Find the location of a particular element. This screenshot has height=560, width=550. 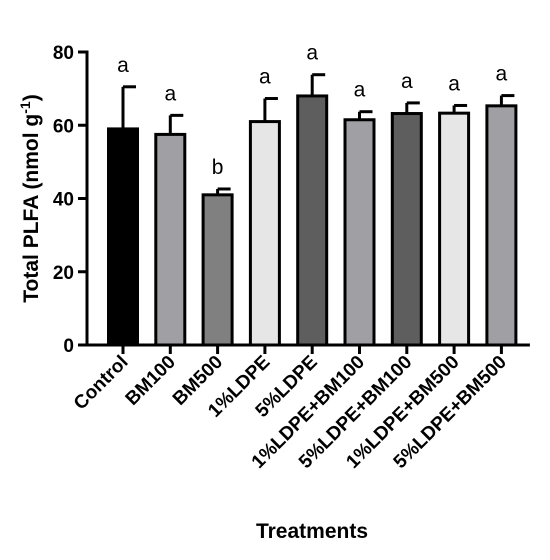

category-label: Control is located at coordinates (101, 383).